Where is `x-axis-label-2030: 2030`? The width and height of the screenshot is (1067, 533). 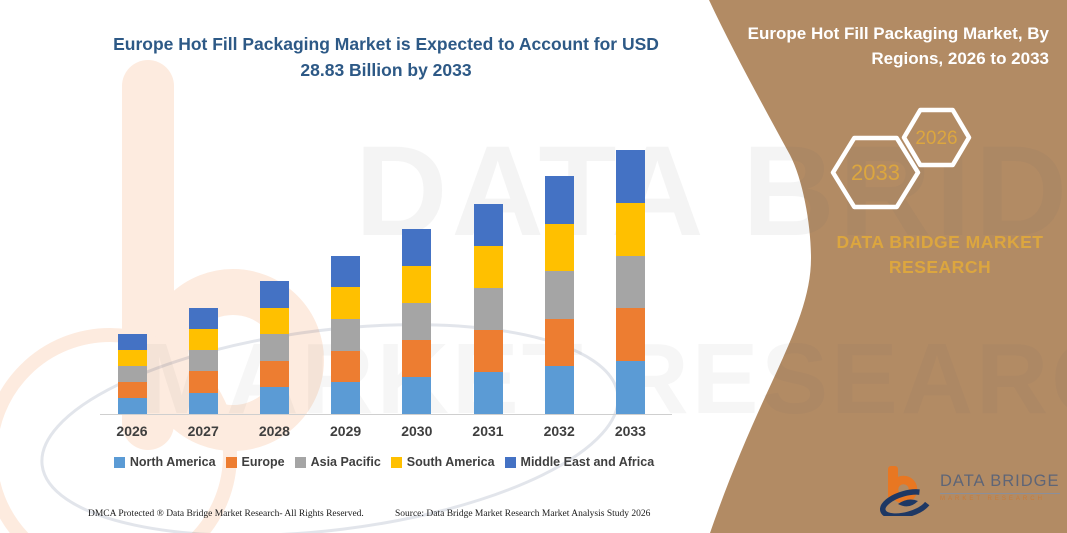
x-axis-label-2030: 2030 is located at coordinates (417, 431).